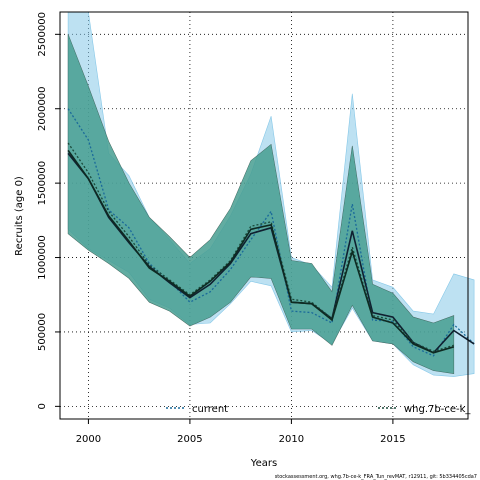 This screenshot has width=480, height=480. Describe the element at coordinates (263, 463) in the screenshot. I see `x-axis-title: Years` at that location.